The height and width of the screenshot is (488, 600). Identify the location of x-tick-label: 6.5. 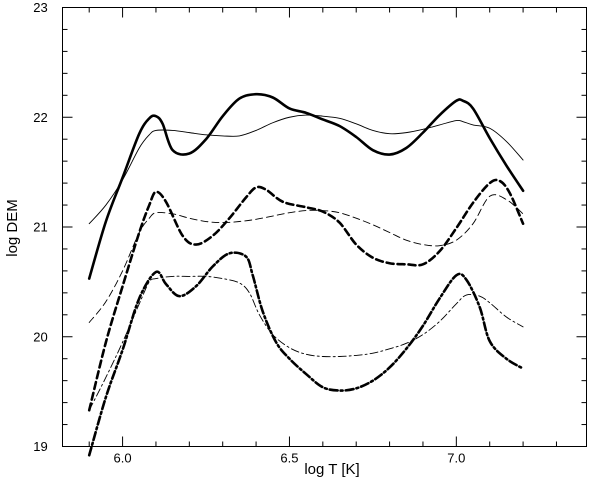
(289, 458).